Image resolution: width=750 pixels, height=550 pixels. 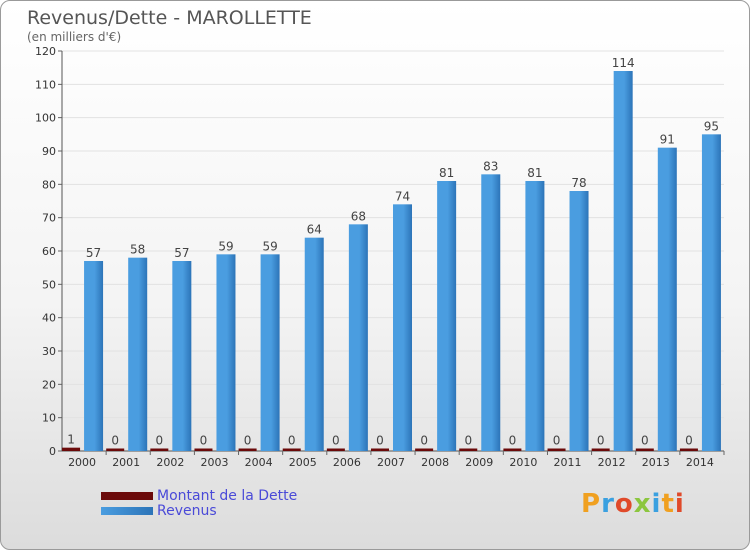 What do you see at coordinates (49, 284) in the screenshot?
I see `y-tick-label: 50` at bounding box center [49, 284].